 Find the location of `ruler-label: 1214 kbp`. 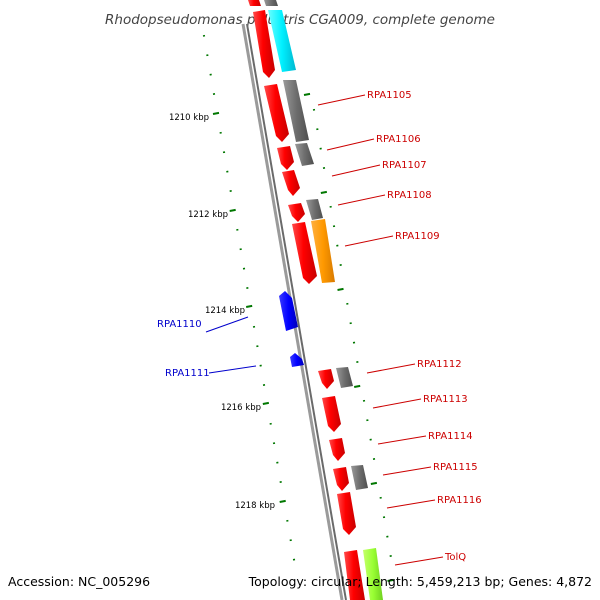

ruler-label: 1214 kbp is located at coordinates (225, 311).